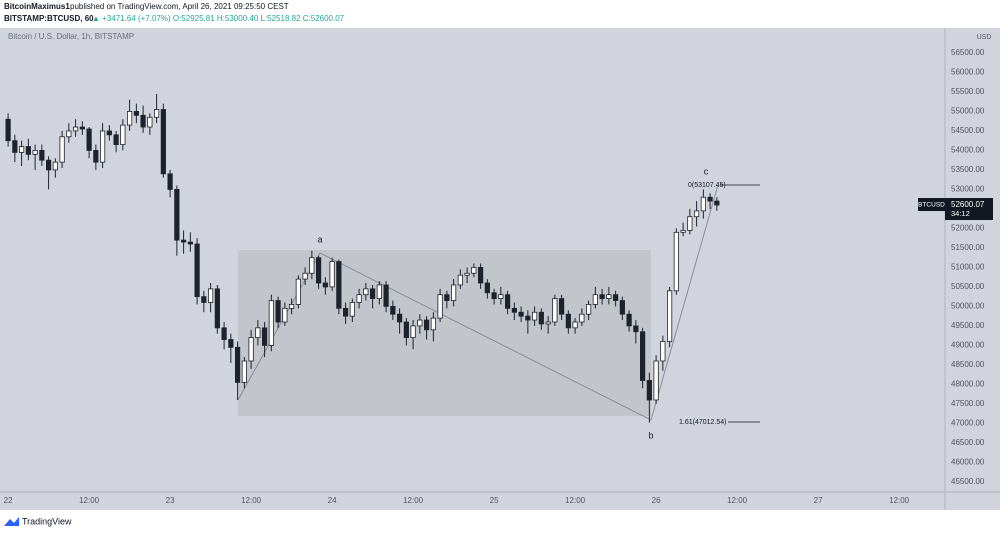  Describe the element at coordinates (968, 228) in the screenshot. I see `y-tick-label: 52000.00` at that location.